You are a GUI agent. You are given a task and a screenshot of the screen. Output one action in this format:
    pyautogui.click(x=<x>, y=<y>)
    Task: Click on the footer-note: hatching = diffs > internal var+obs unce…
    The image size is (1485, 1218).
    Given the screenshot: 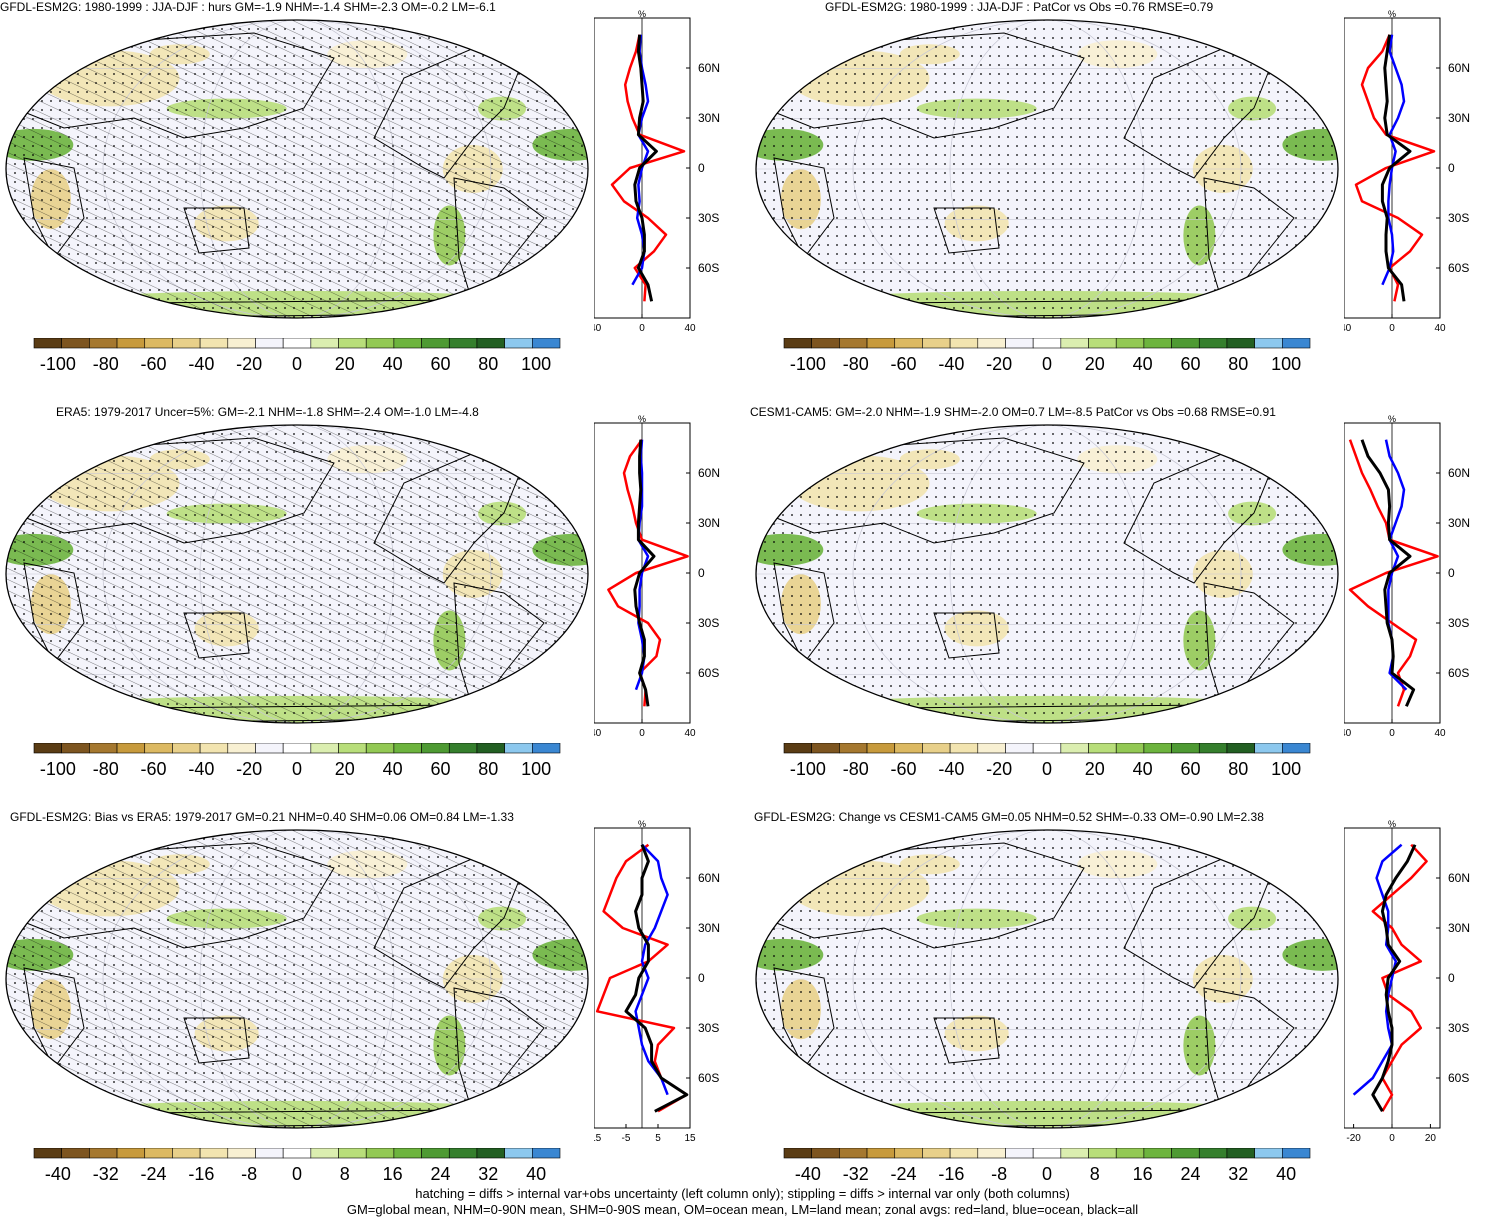 What is the action you would take?
    pyautogui.click(x=742, y=1202)
    